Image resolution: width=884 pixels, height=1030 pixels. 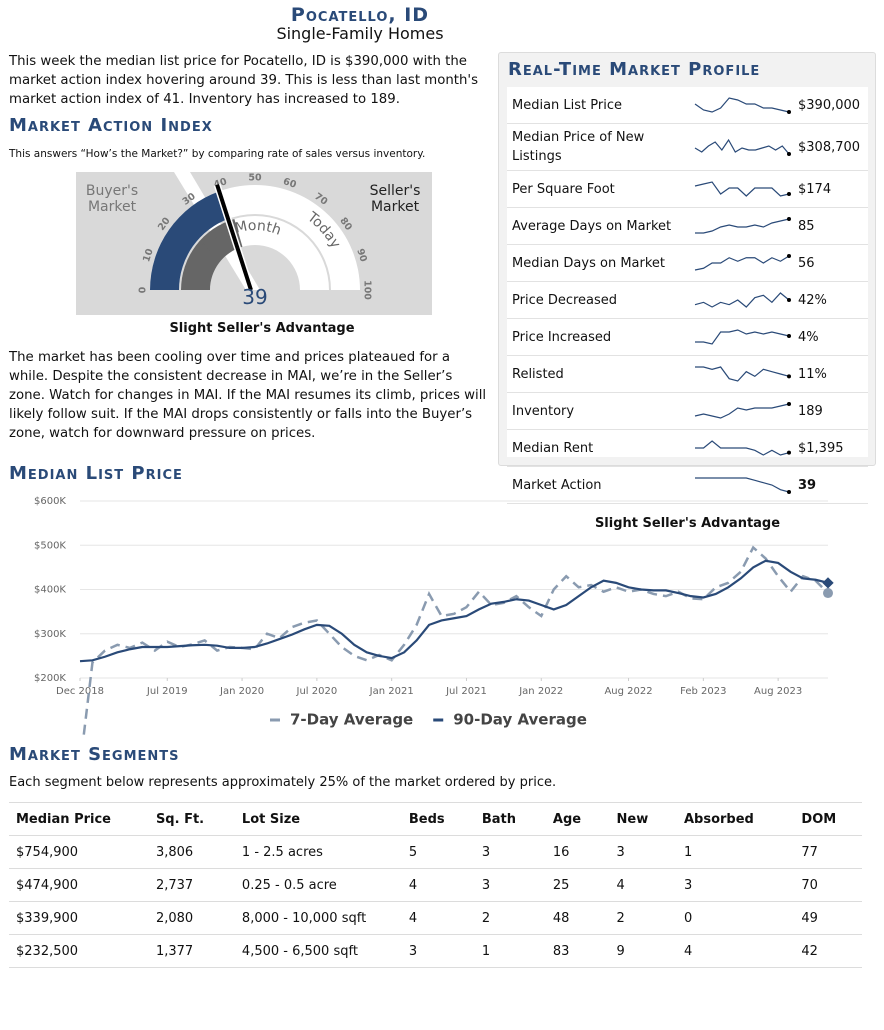 I want to click on x-tick-label: Jan 2020, so click(x=241, y=691).